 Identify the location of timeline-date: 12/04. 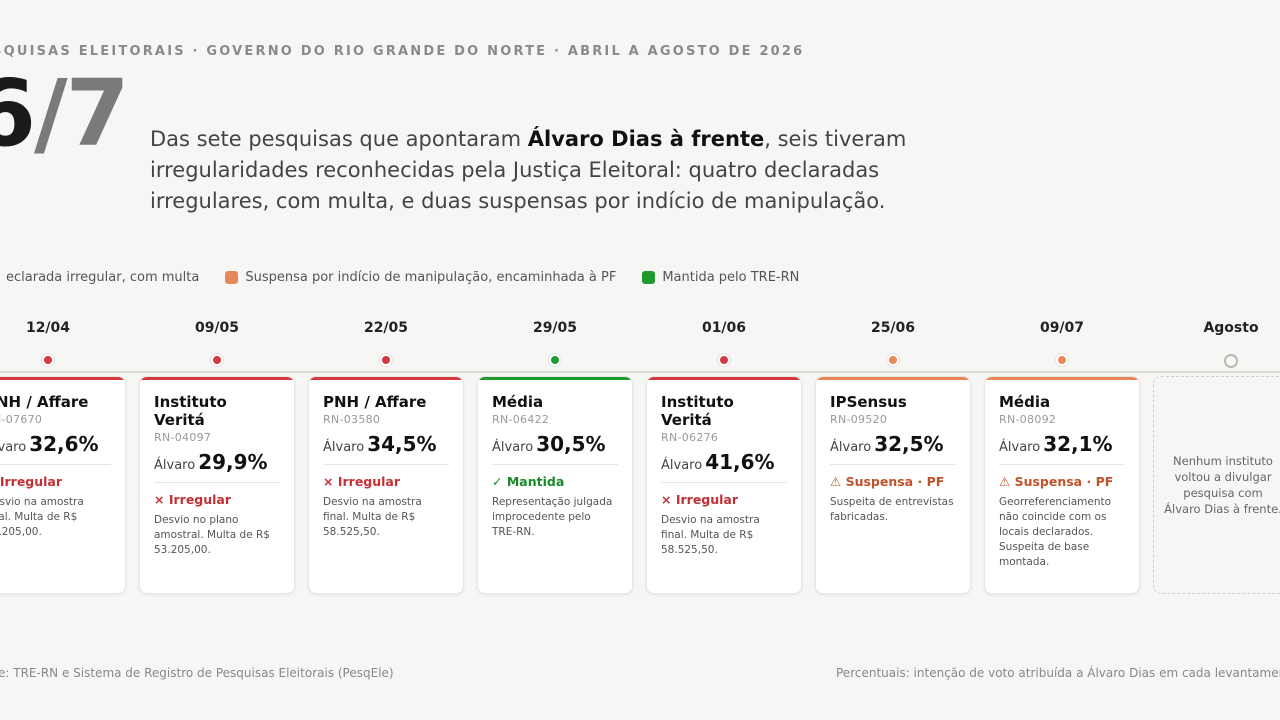
(48, 328).